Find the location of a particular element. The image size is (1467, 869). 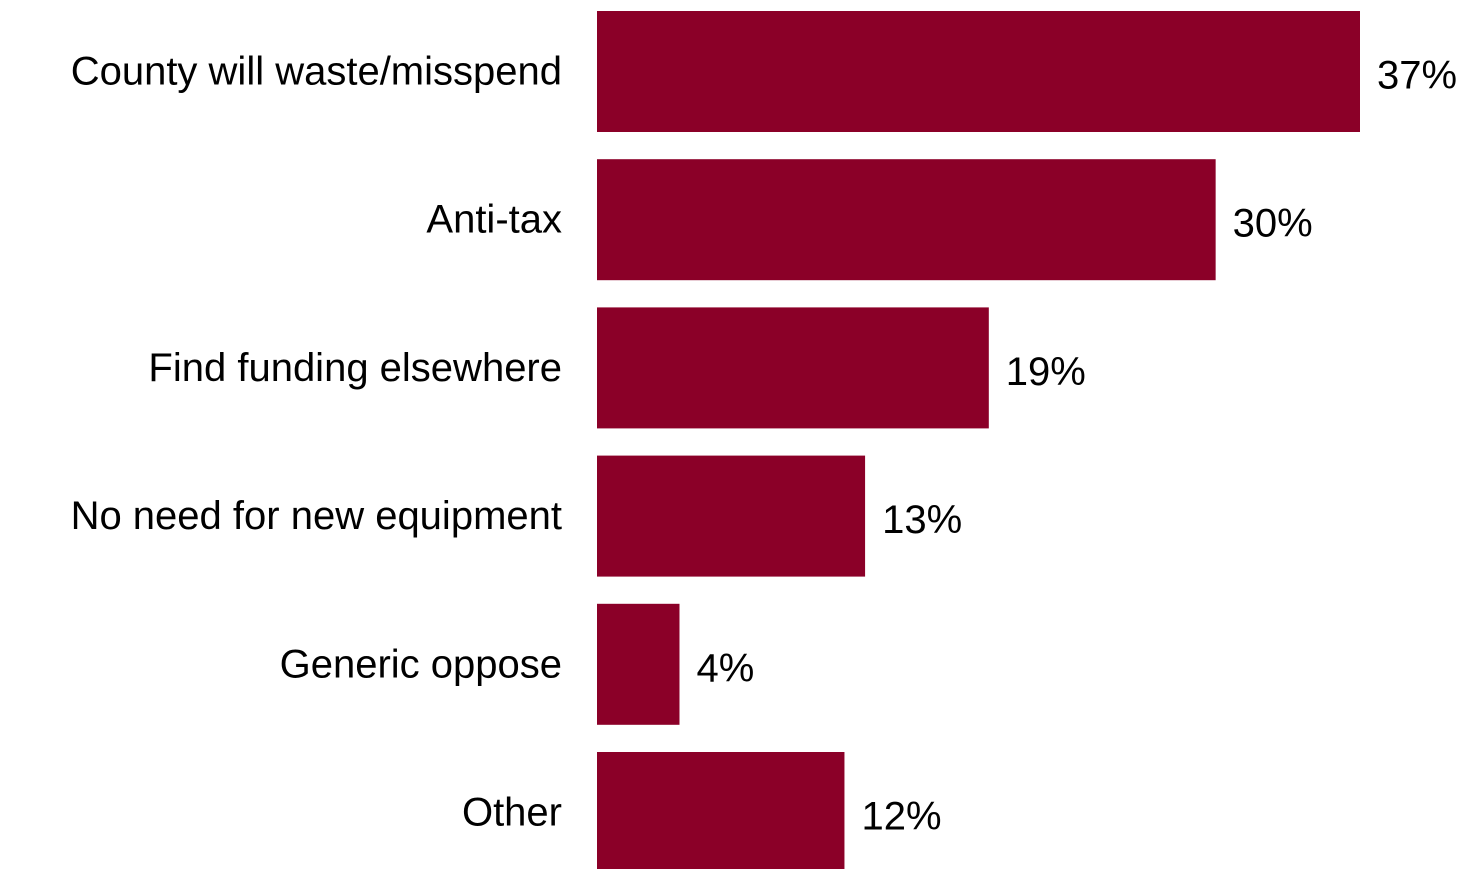

data-label: 37% is located at coordinates (1417, 76).